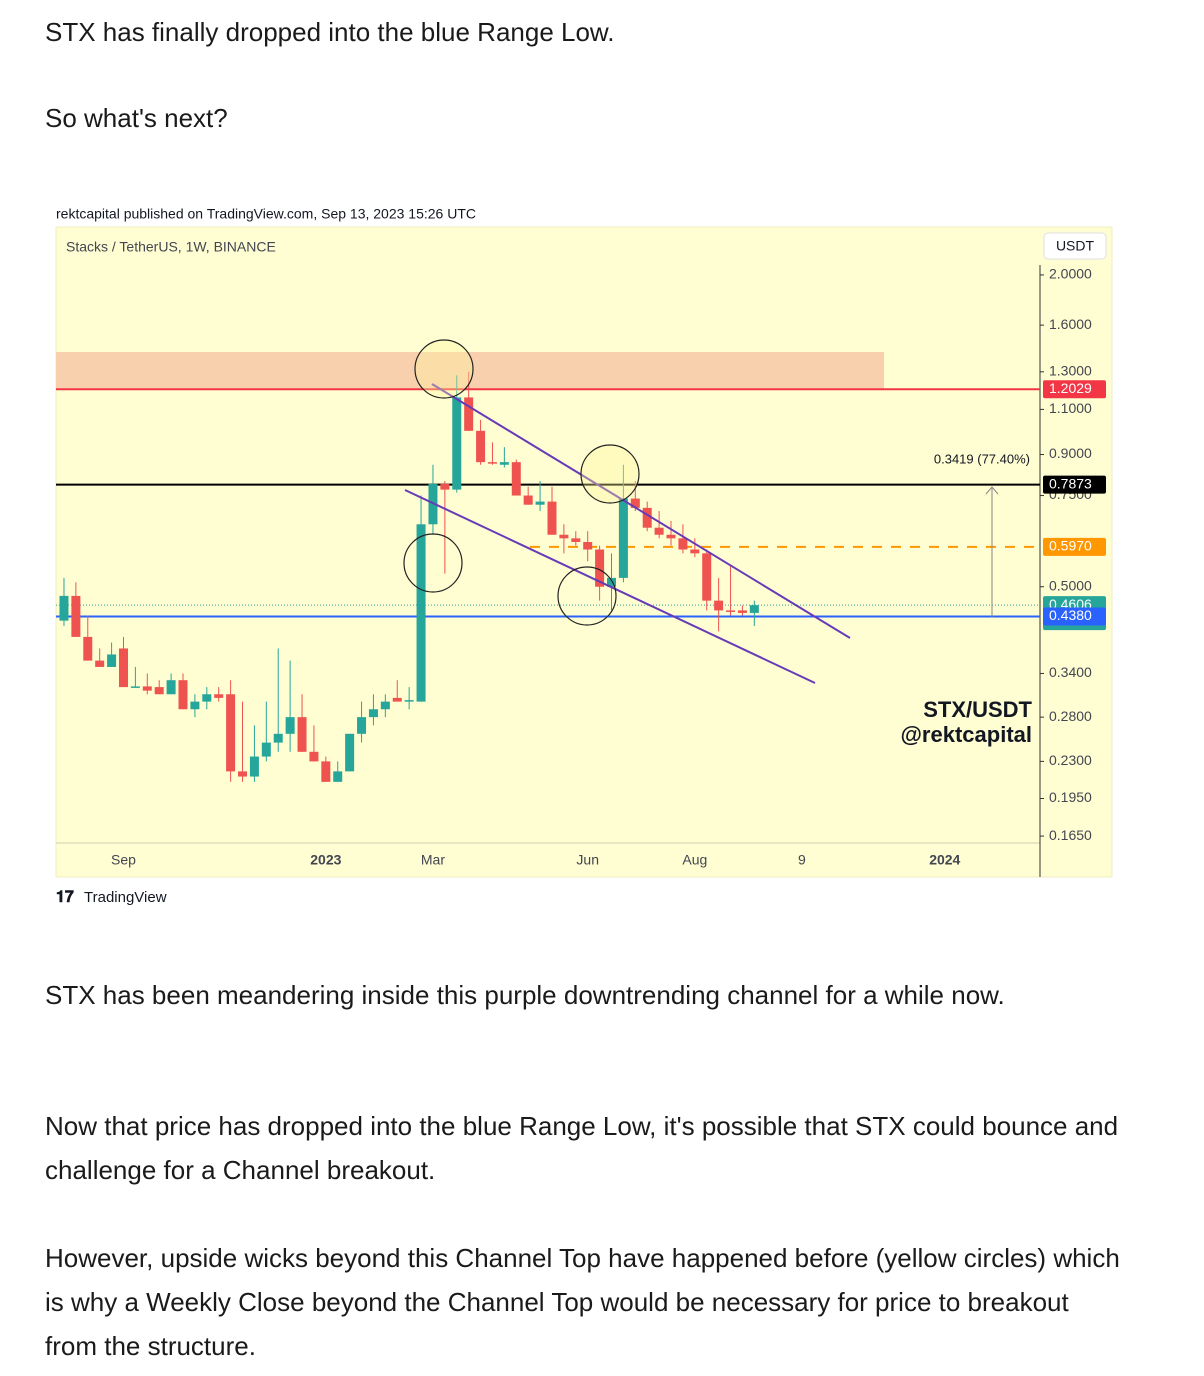  I want to click on x-tick-label: Aug, so click(694, 860).